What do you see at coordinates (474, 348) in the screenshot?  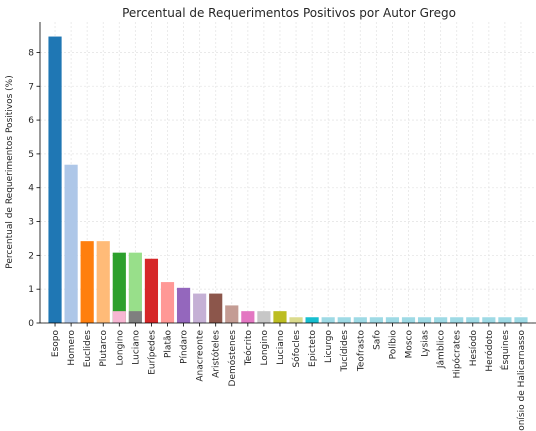 I see `x-tick-label: Hesíodo` at bounding box center [474, 348].